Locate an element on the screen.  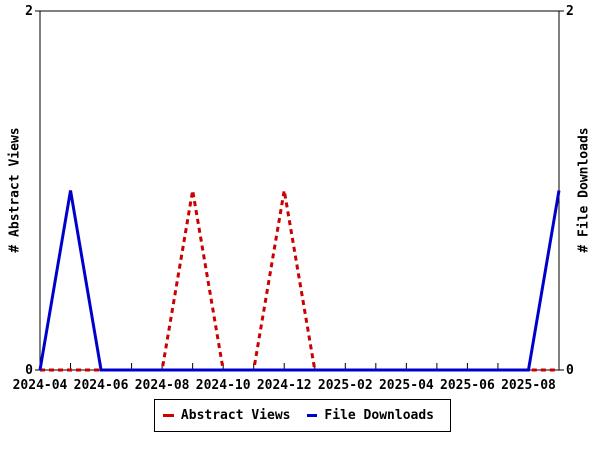
x-tick-label-2024-10: 2024-10 is located at coordinates (223, 385).